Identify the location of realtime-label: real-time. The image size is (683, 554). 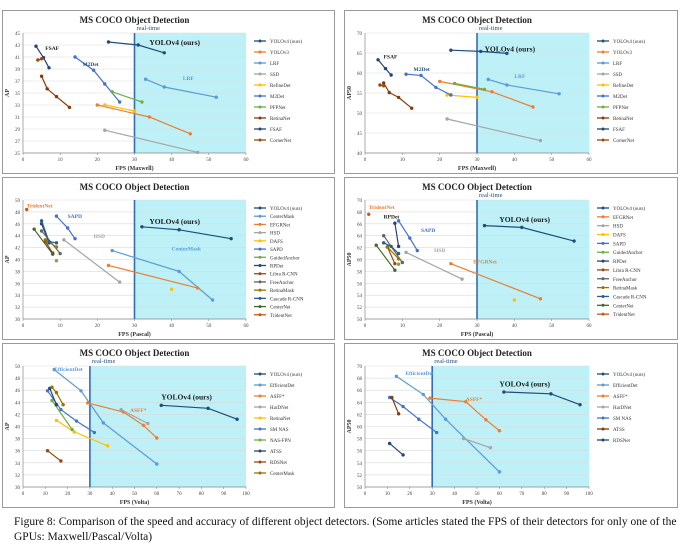
(491, 195).